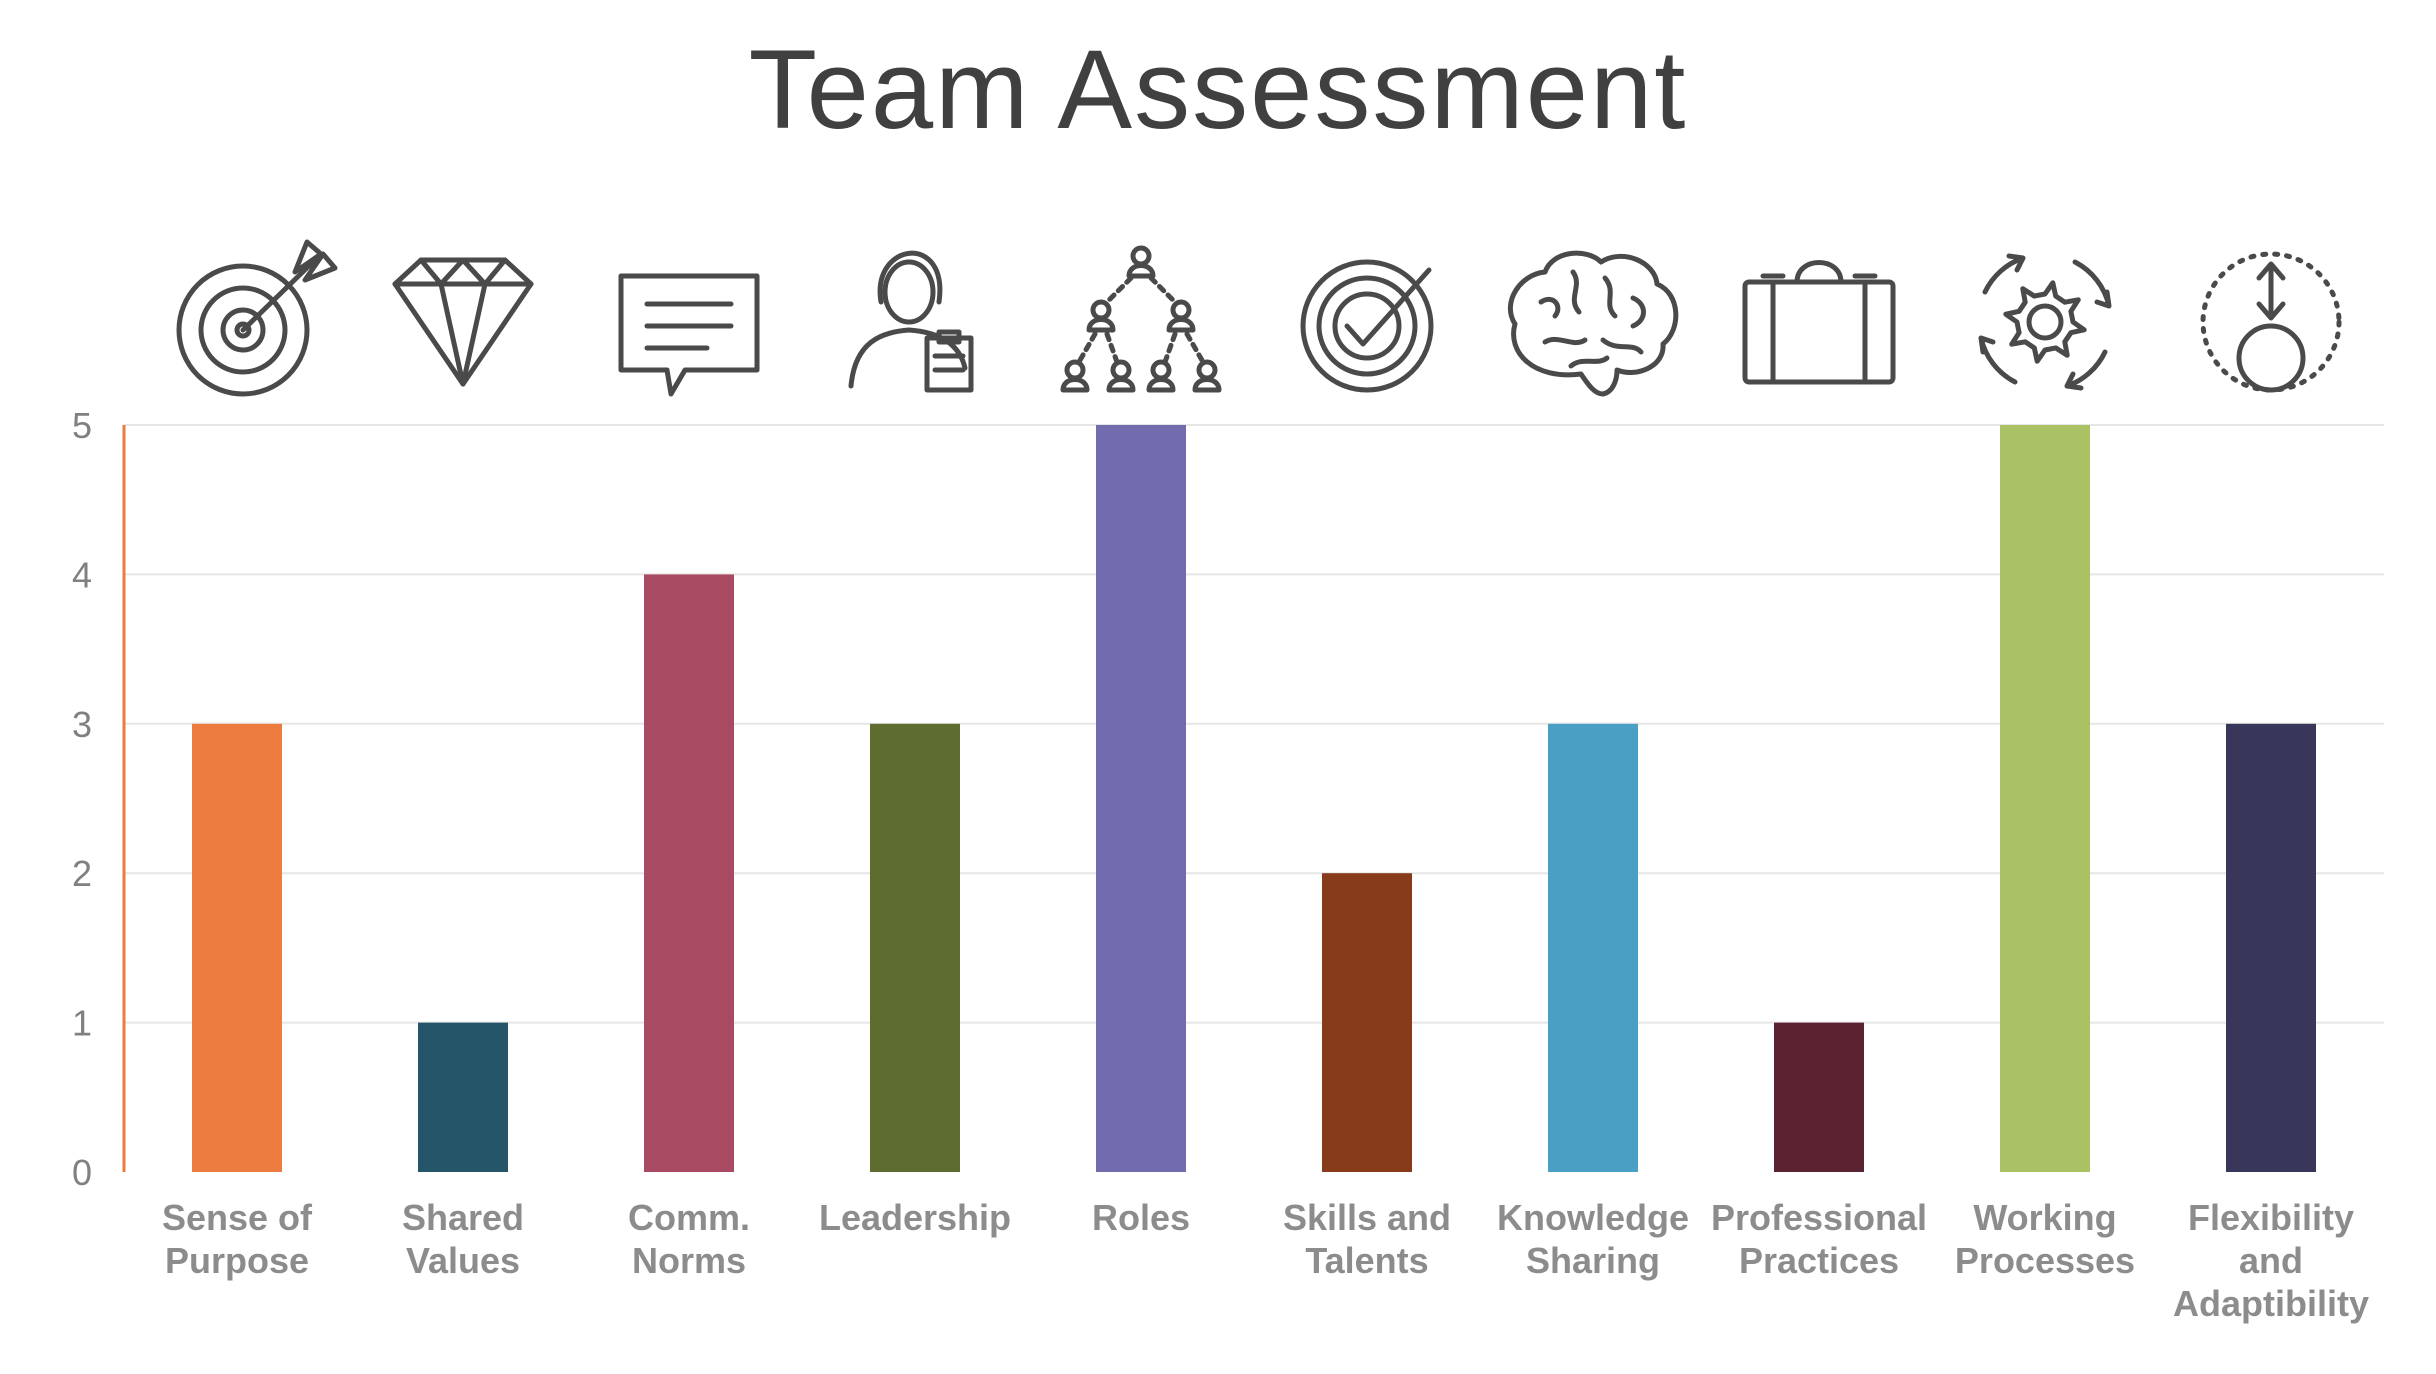 The width and height of the screenshot is (2436, 1374). Describe the element at coordinates (82, 873) in the screenshot. I see `y-tick-label: 2` at that location.